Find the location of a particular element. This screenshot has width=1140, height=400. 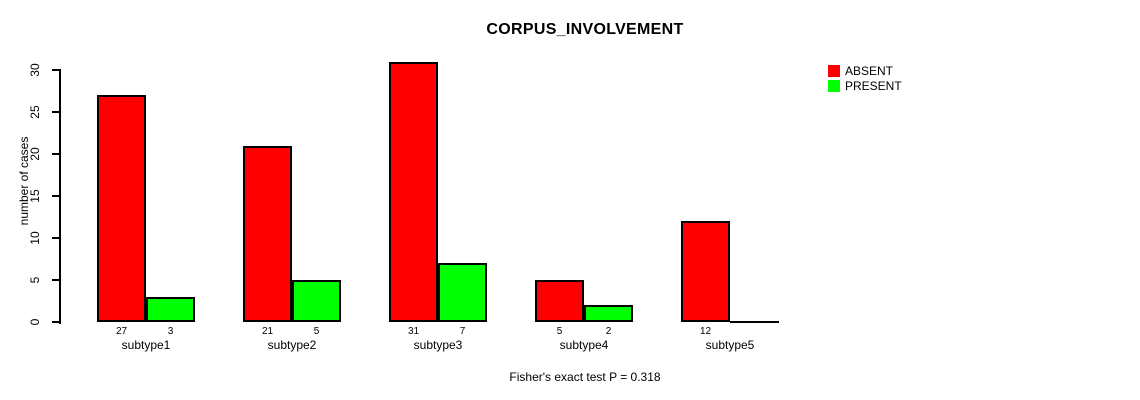

bar-value-label: 27 is located at coordinates (121, 331).